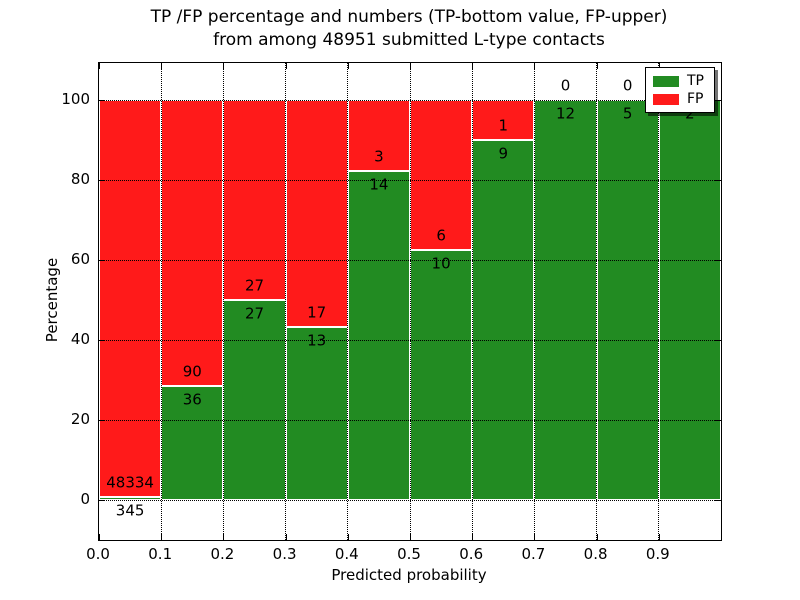  What do you see at coordinates (254, 313) in the screenshot?
I see `bar-count-tp: 27` at bounding box center [254, 313].